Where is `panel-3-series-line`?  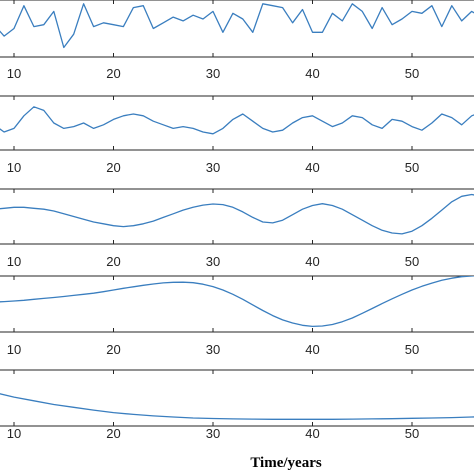 panel-3-series-line is located at coordinates (237, 214).